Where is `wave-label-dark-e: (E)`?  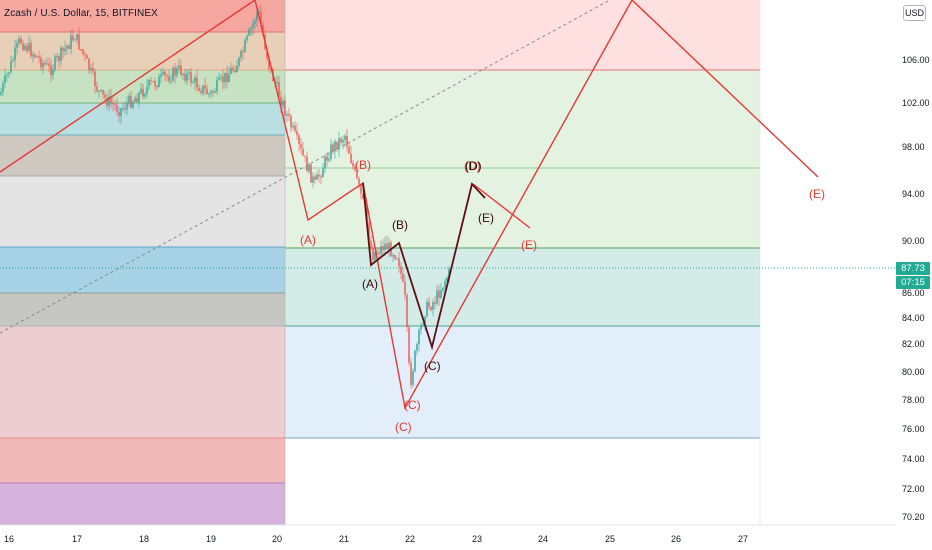 wave-label-dark-e: (E) is located at coordinates (486, 218).